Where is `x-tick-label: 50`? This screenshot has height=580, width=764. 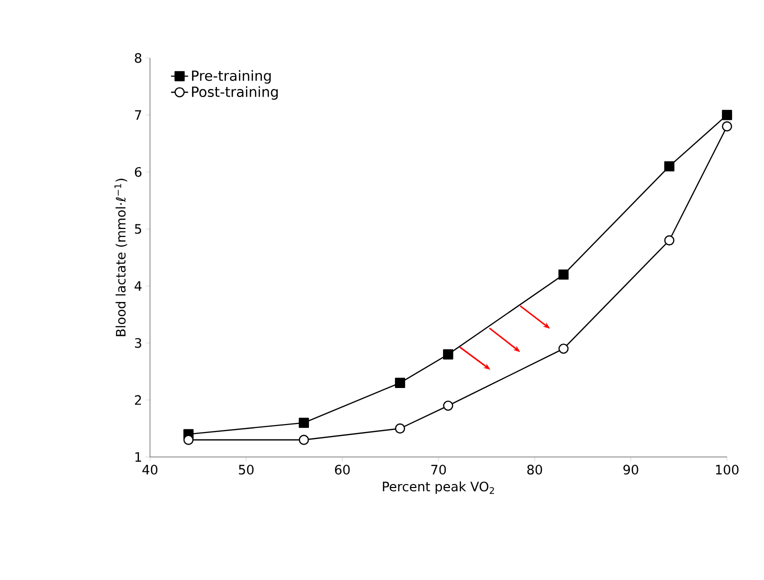 x-tick-label: 50 is located at coordinates (246, 469).